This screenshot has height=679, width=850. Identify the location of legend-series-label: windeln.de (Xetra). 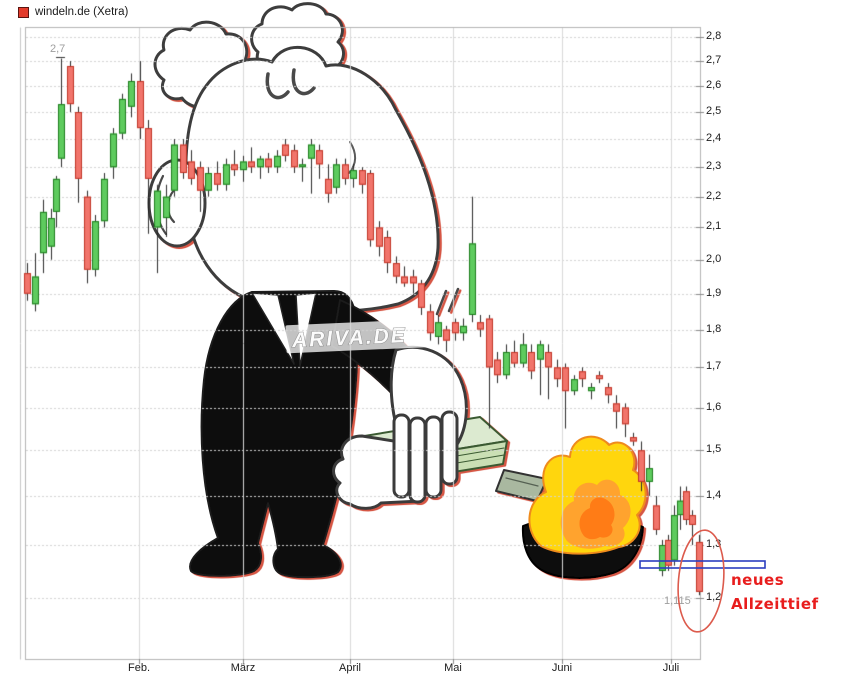
(82, 12).